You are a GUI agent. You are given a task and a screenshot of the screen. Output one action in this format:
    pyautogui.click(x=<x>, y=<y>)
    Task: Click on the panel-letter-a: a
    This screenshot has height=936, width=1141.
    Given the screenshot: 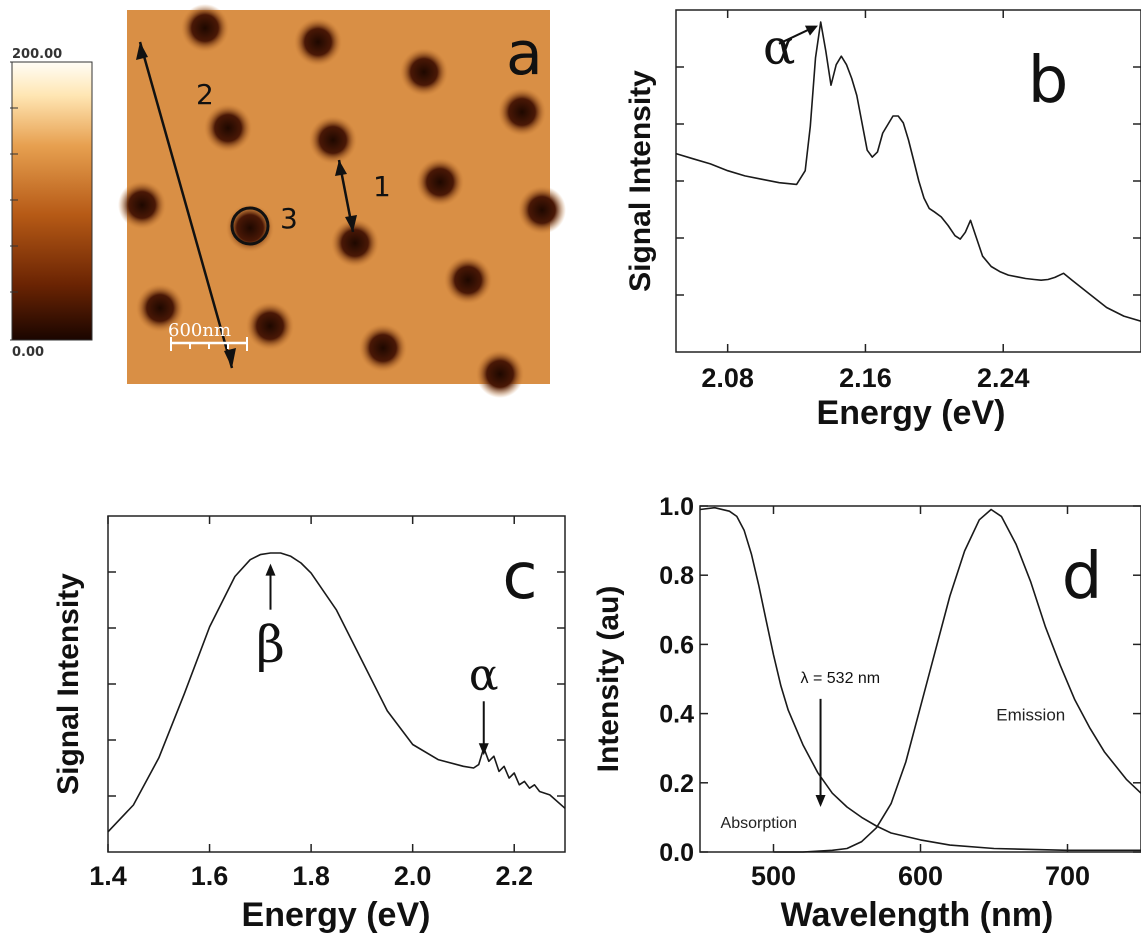 What is the action you would take?
    pyautogui.click(x=524, y=54)
    